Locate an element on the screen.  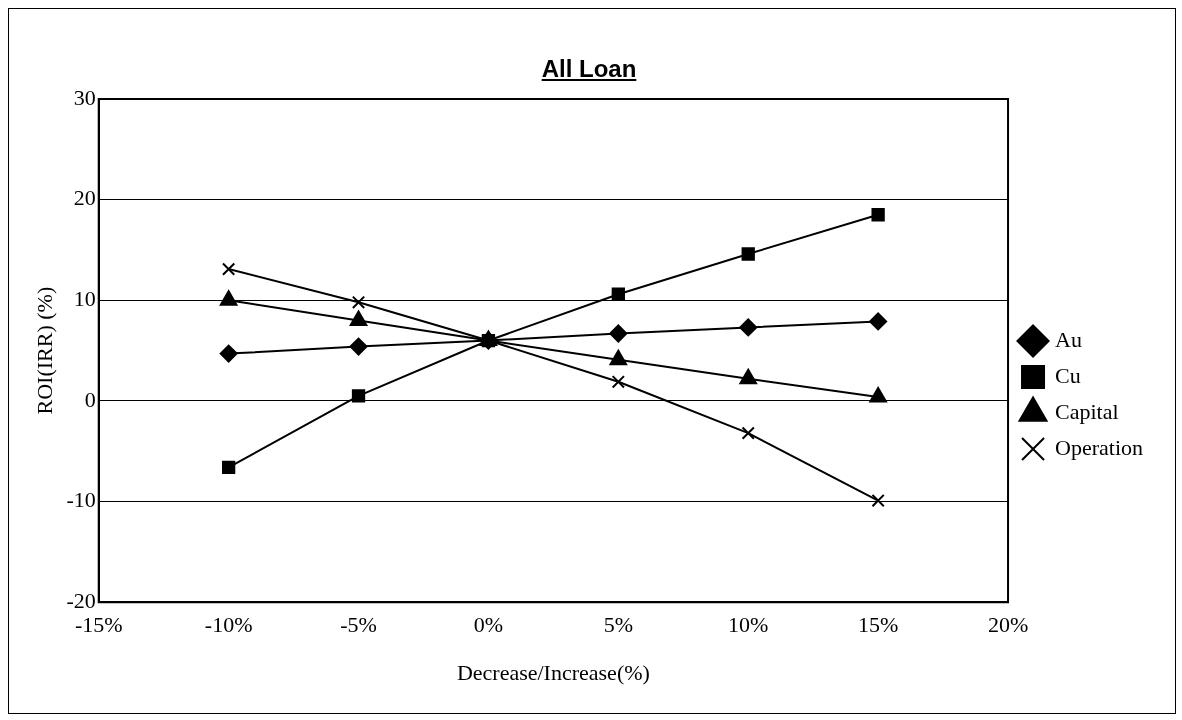
x-tick-label: -5% is located at coordinates (358, 625).